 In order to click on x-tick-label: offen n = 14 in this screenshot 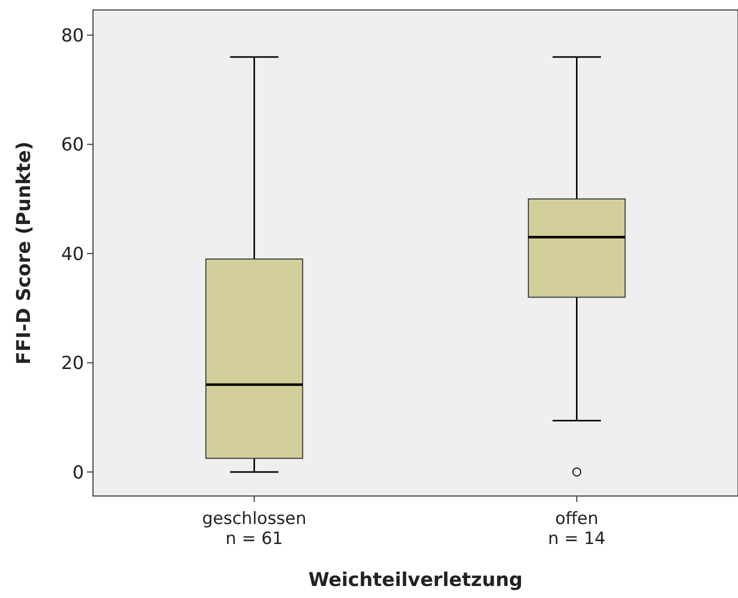, I will do `click(577, 529)`.